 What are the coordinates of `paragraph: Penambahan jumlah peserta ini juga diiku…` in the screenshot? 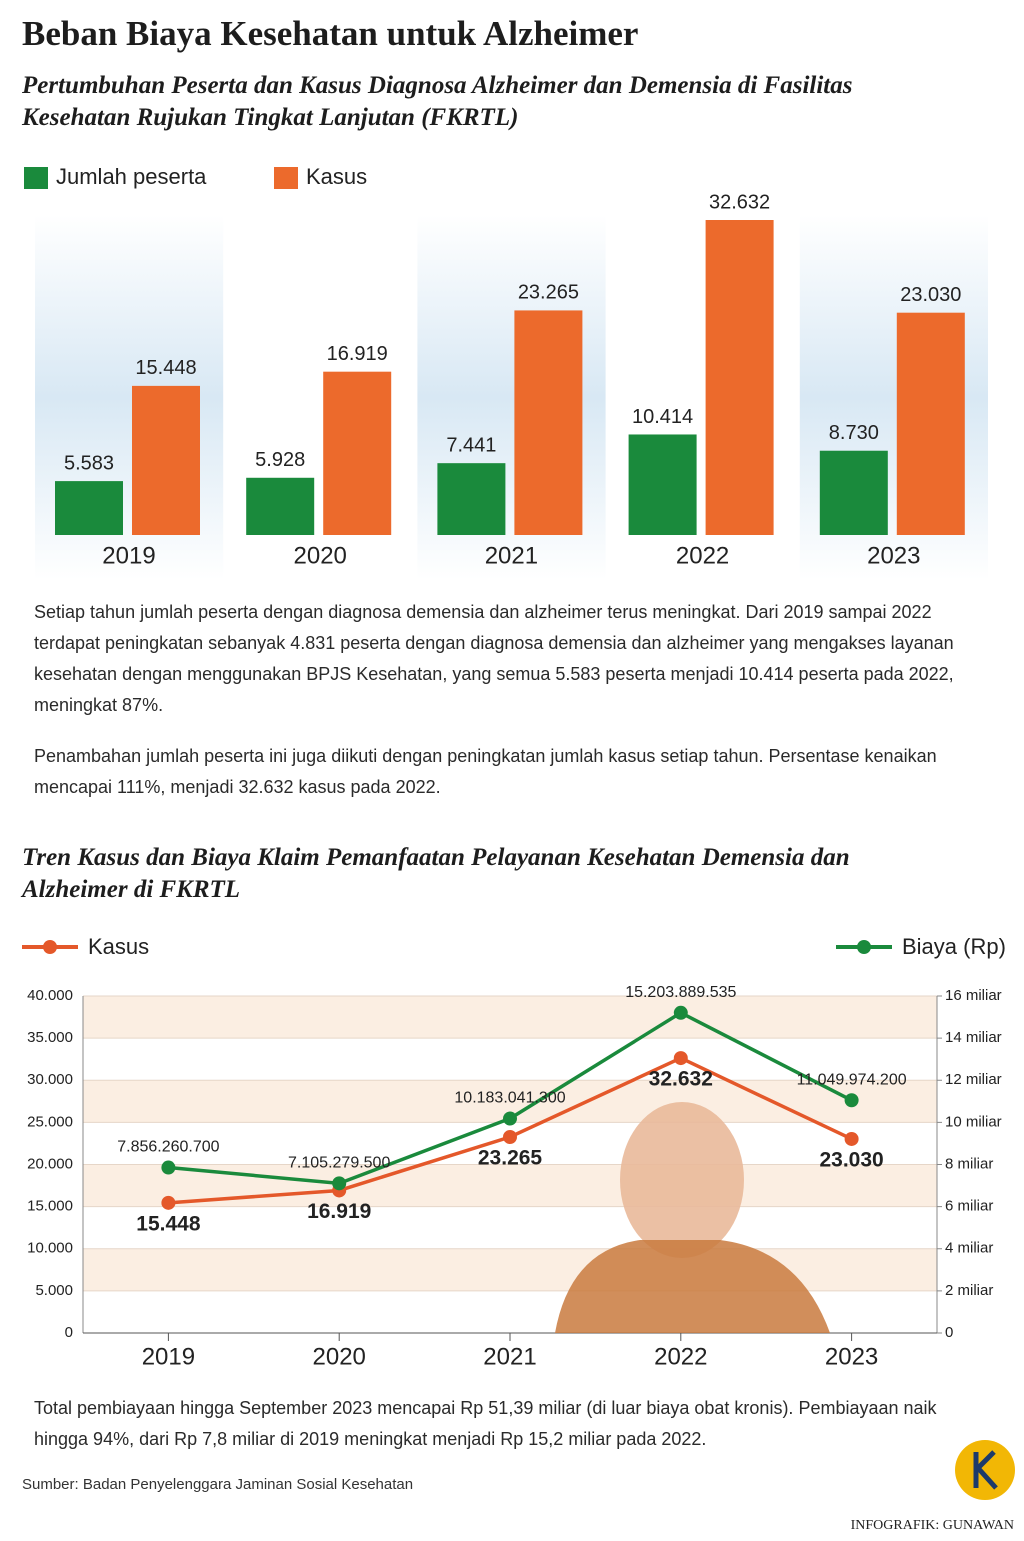 It's located at (485, 771).